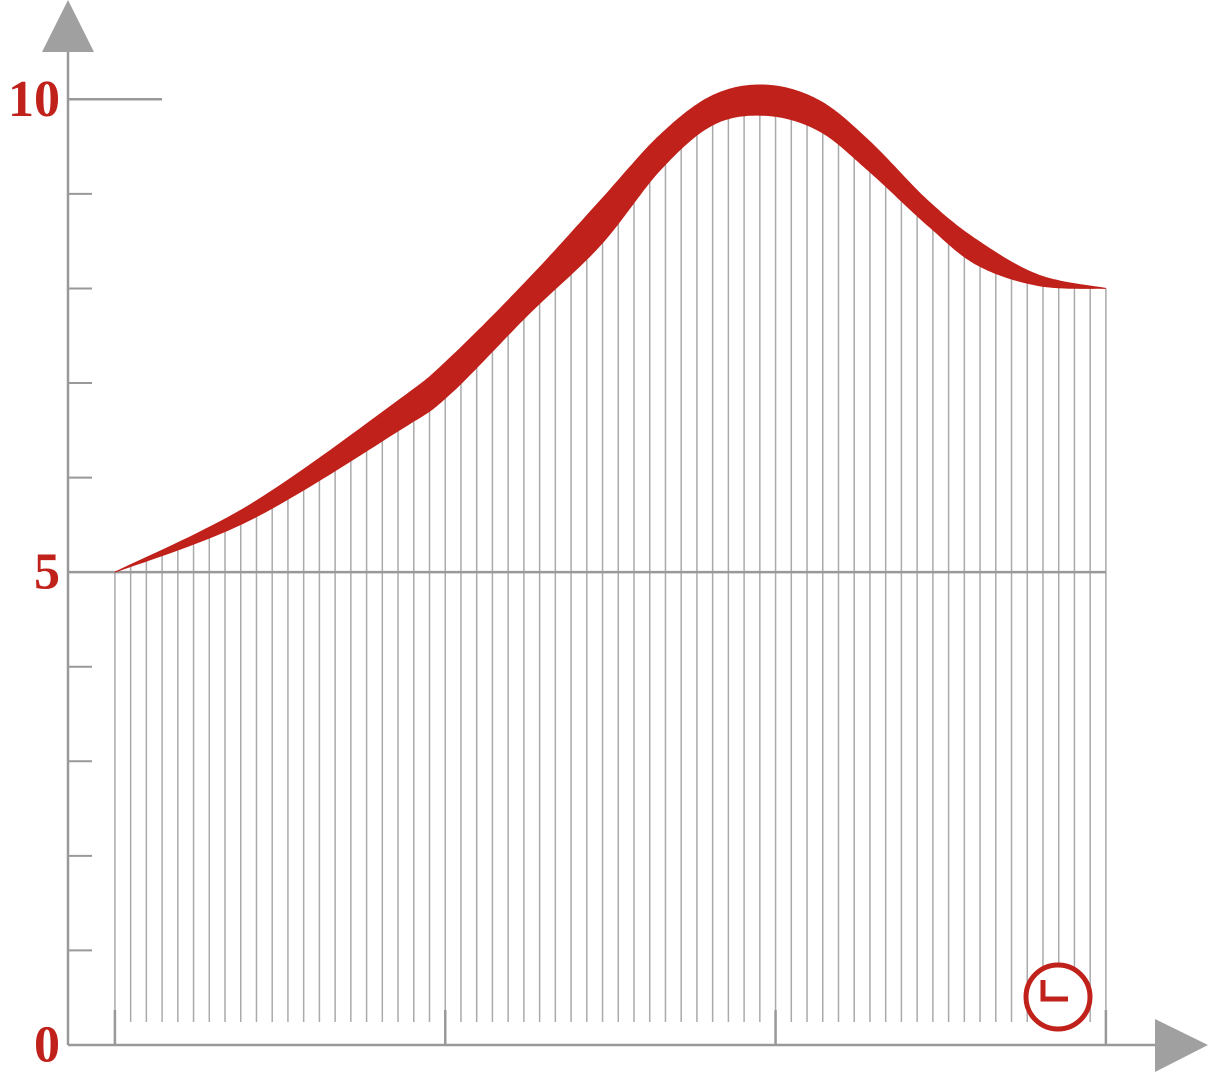 This screenshot has width=1208, height=1072. I want to click on clock-icon, so click(1058, 997).